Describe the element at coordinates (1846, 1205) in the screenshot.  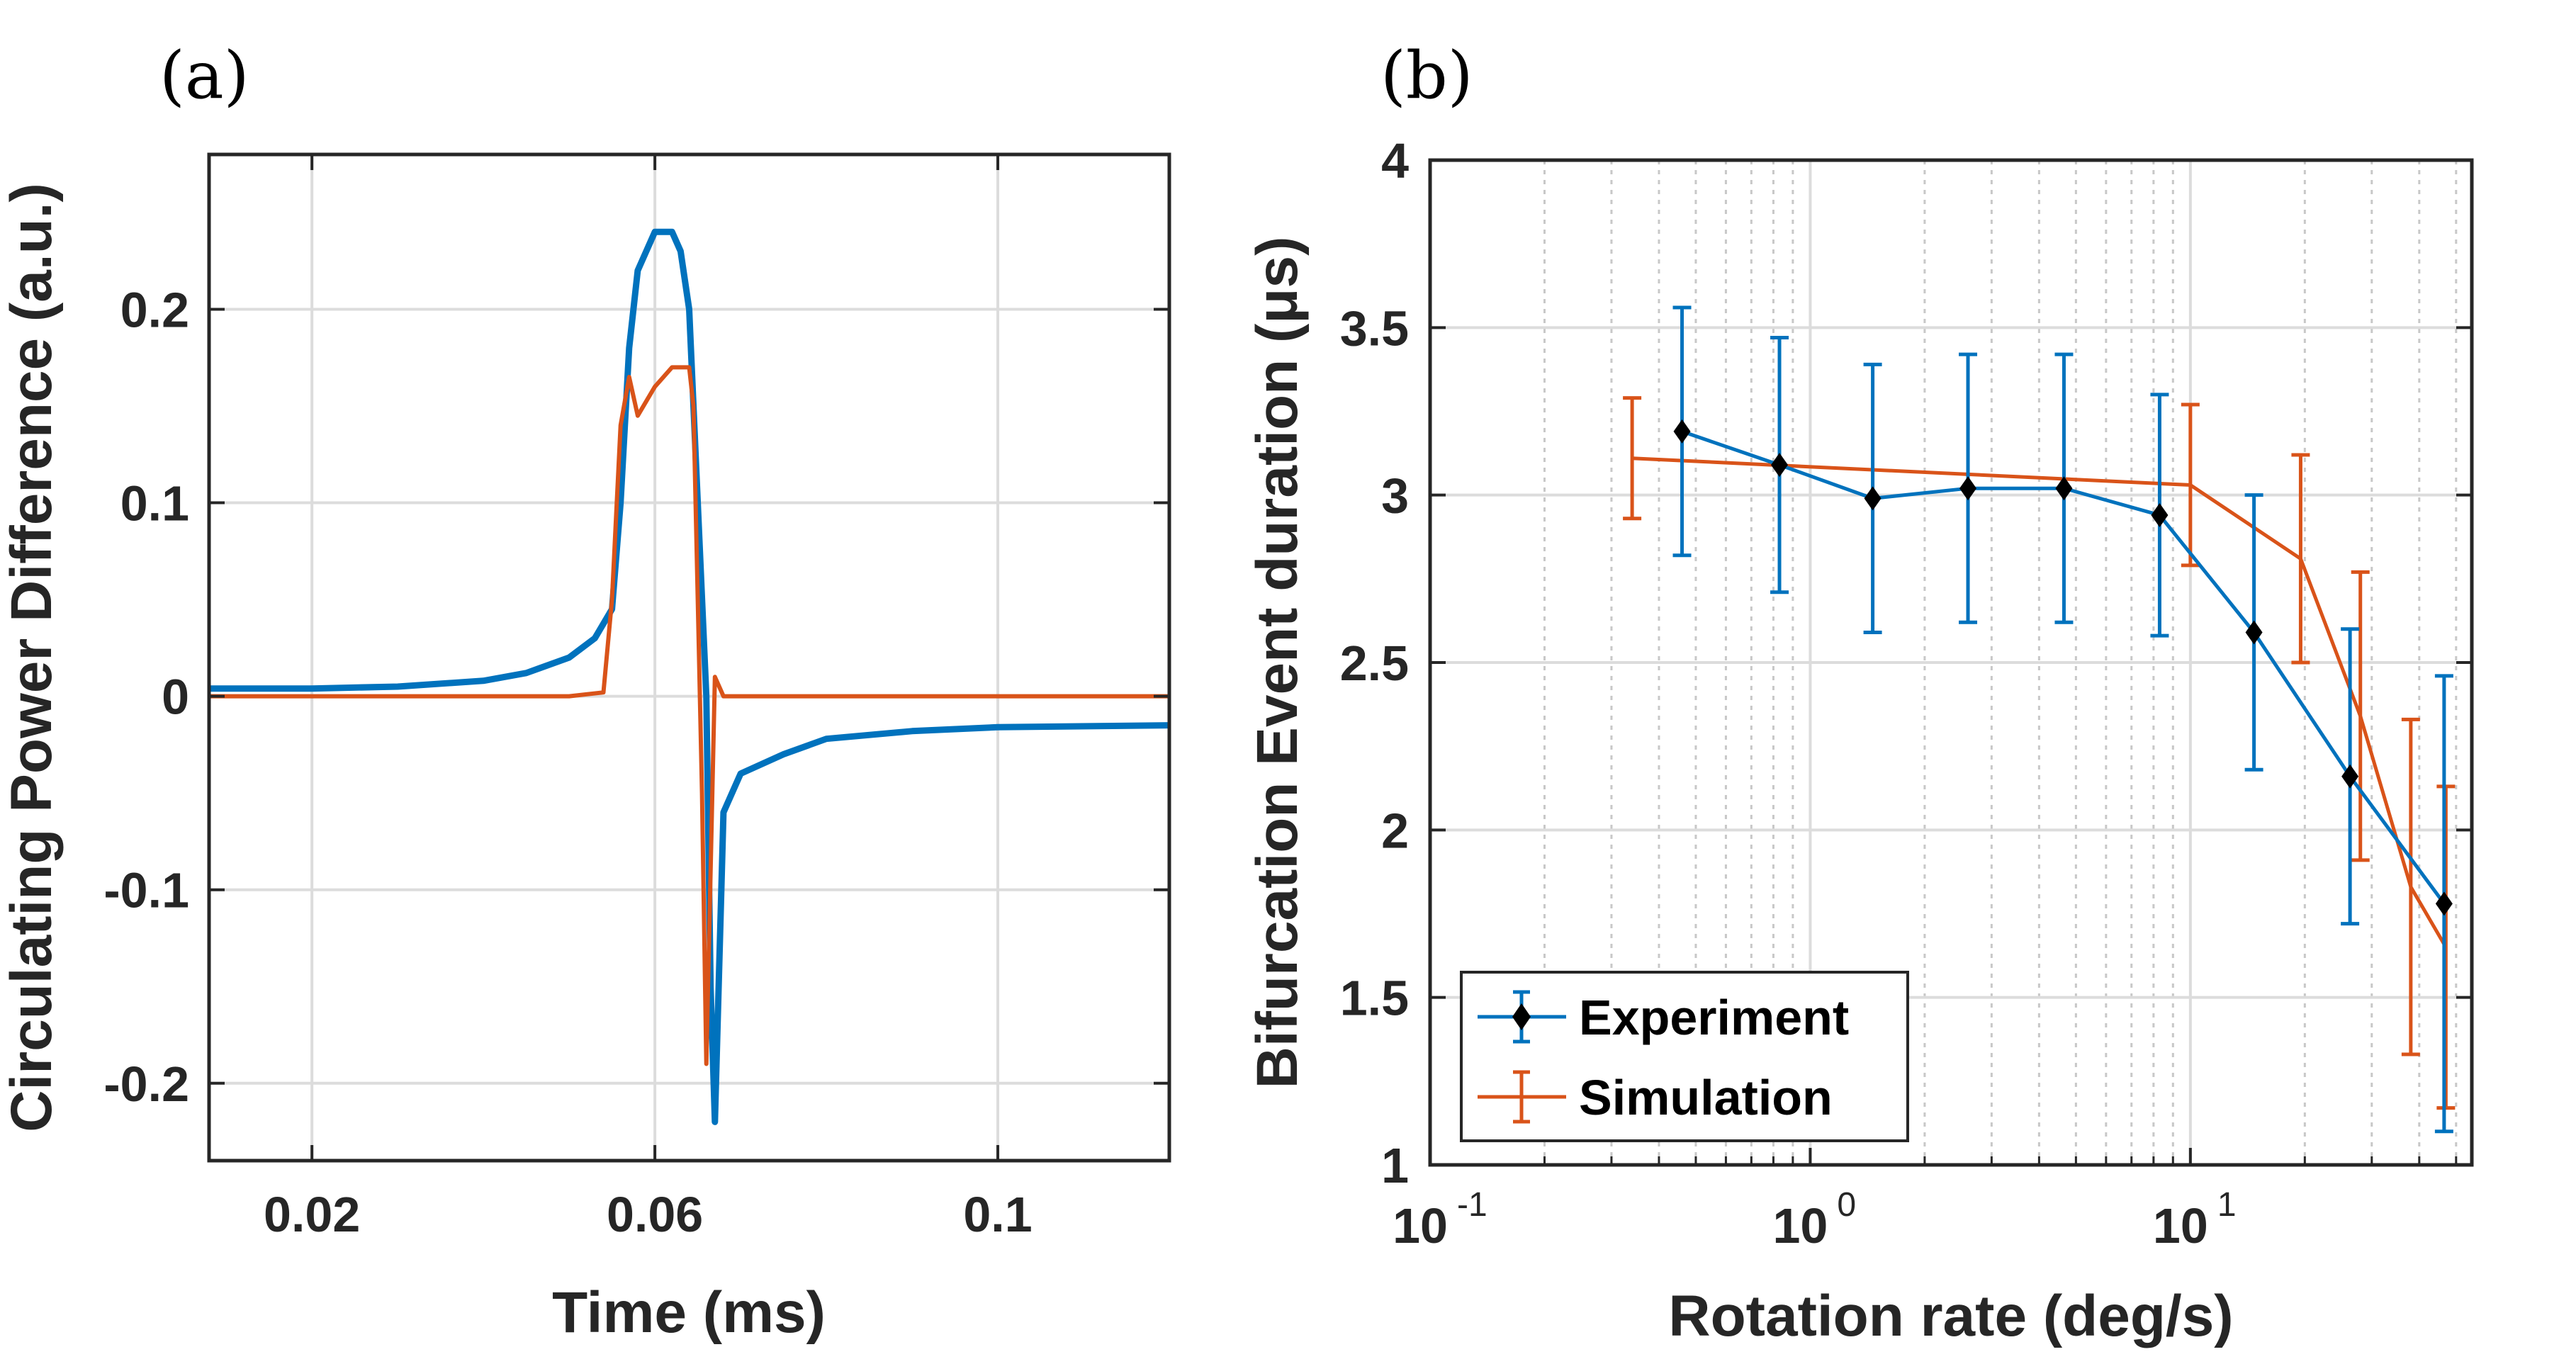
I see `panel-b-xtick-exponent: 0` at that location.